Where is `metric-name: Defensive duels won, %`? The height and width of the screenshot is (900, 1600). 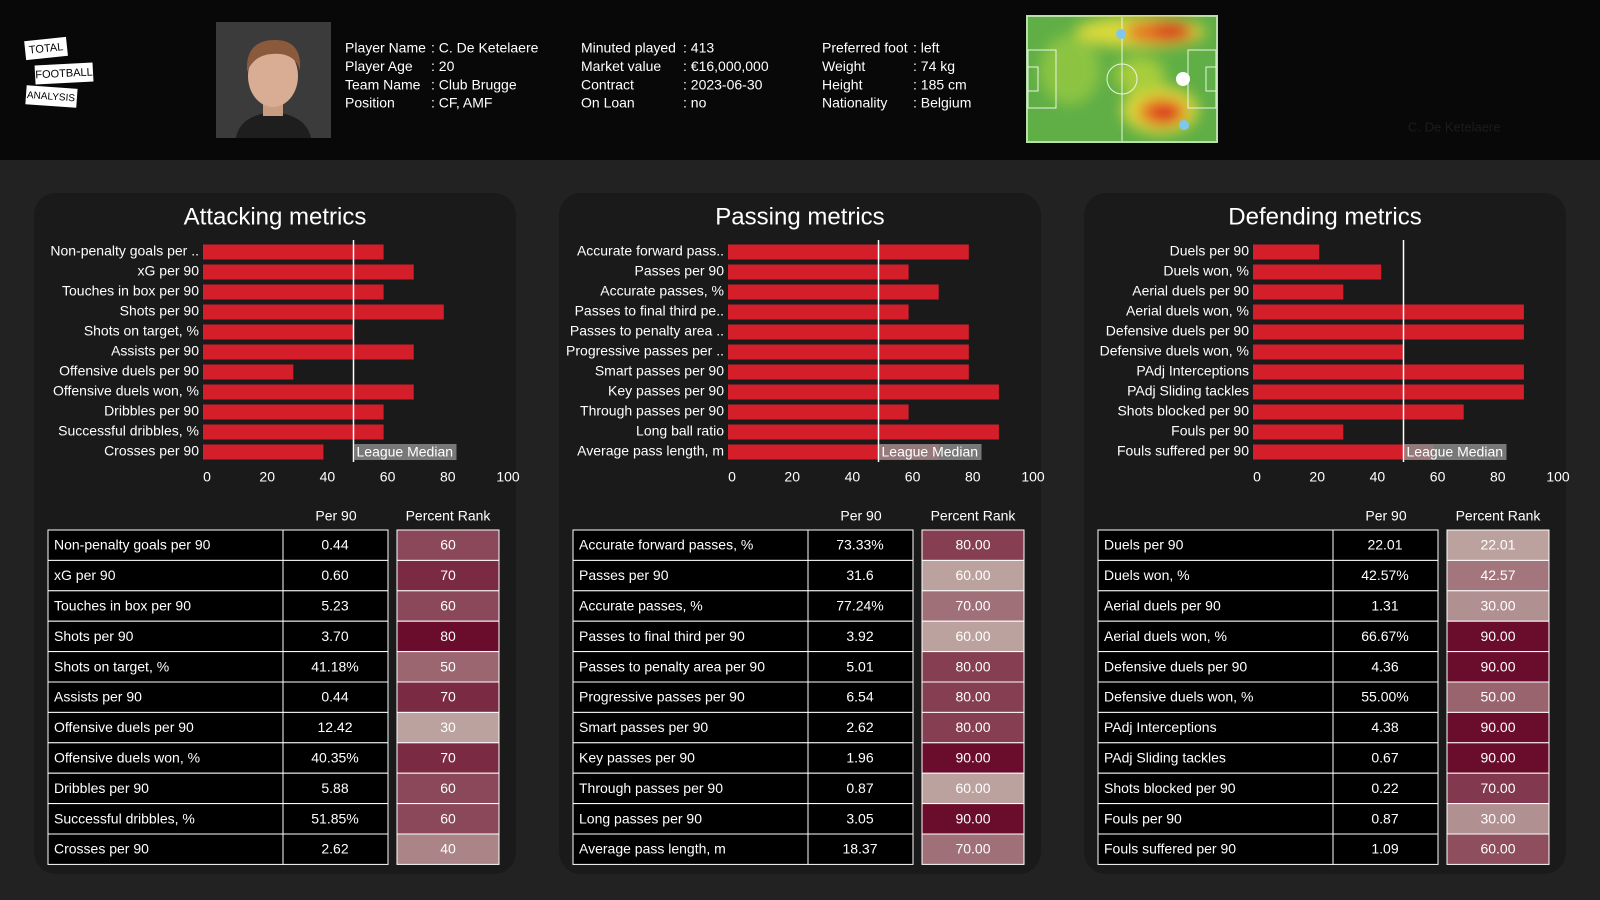
metric-name: Defensive duels won, % is located at coordinates (1178, 697).